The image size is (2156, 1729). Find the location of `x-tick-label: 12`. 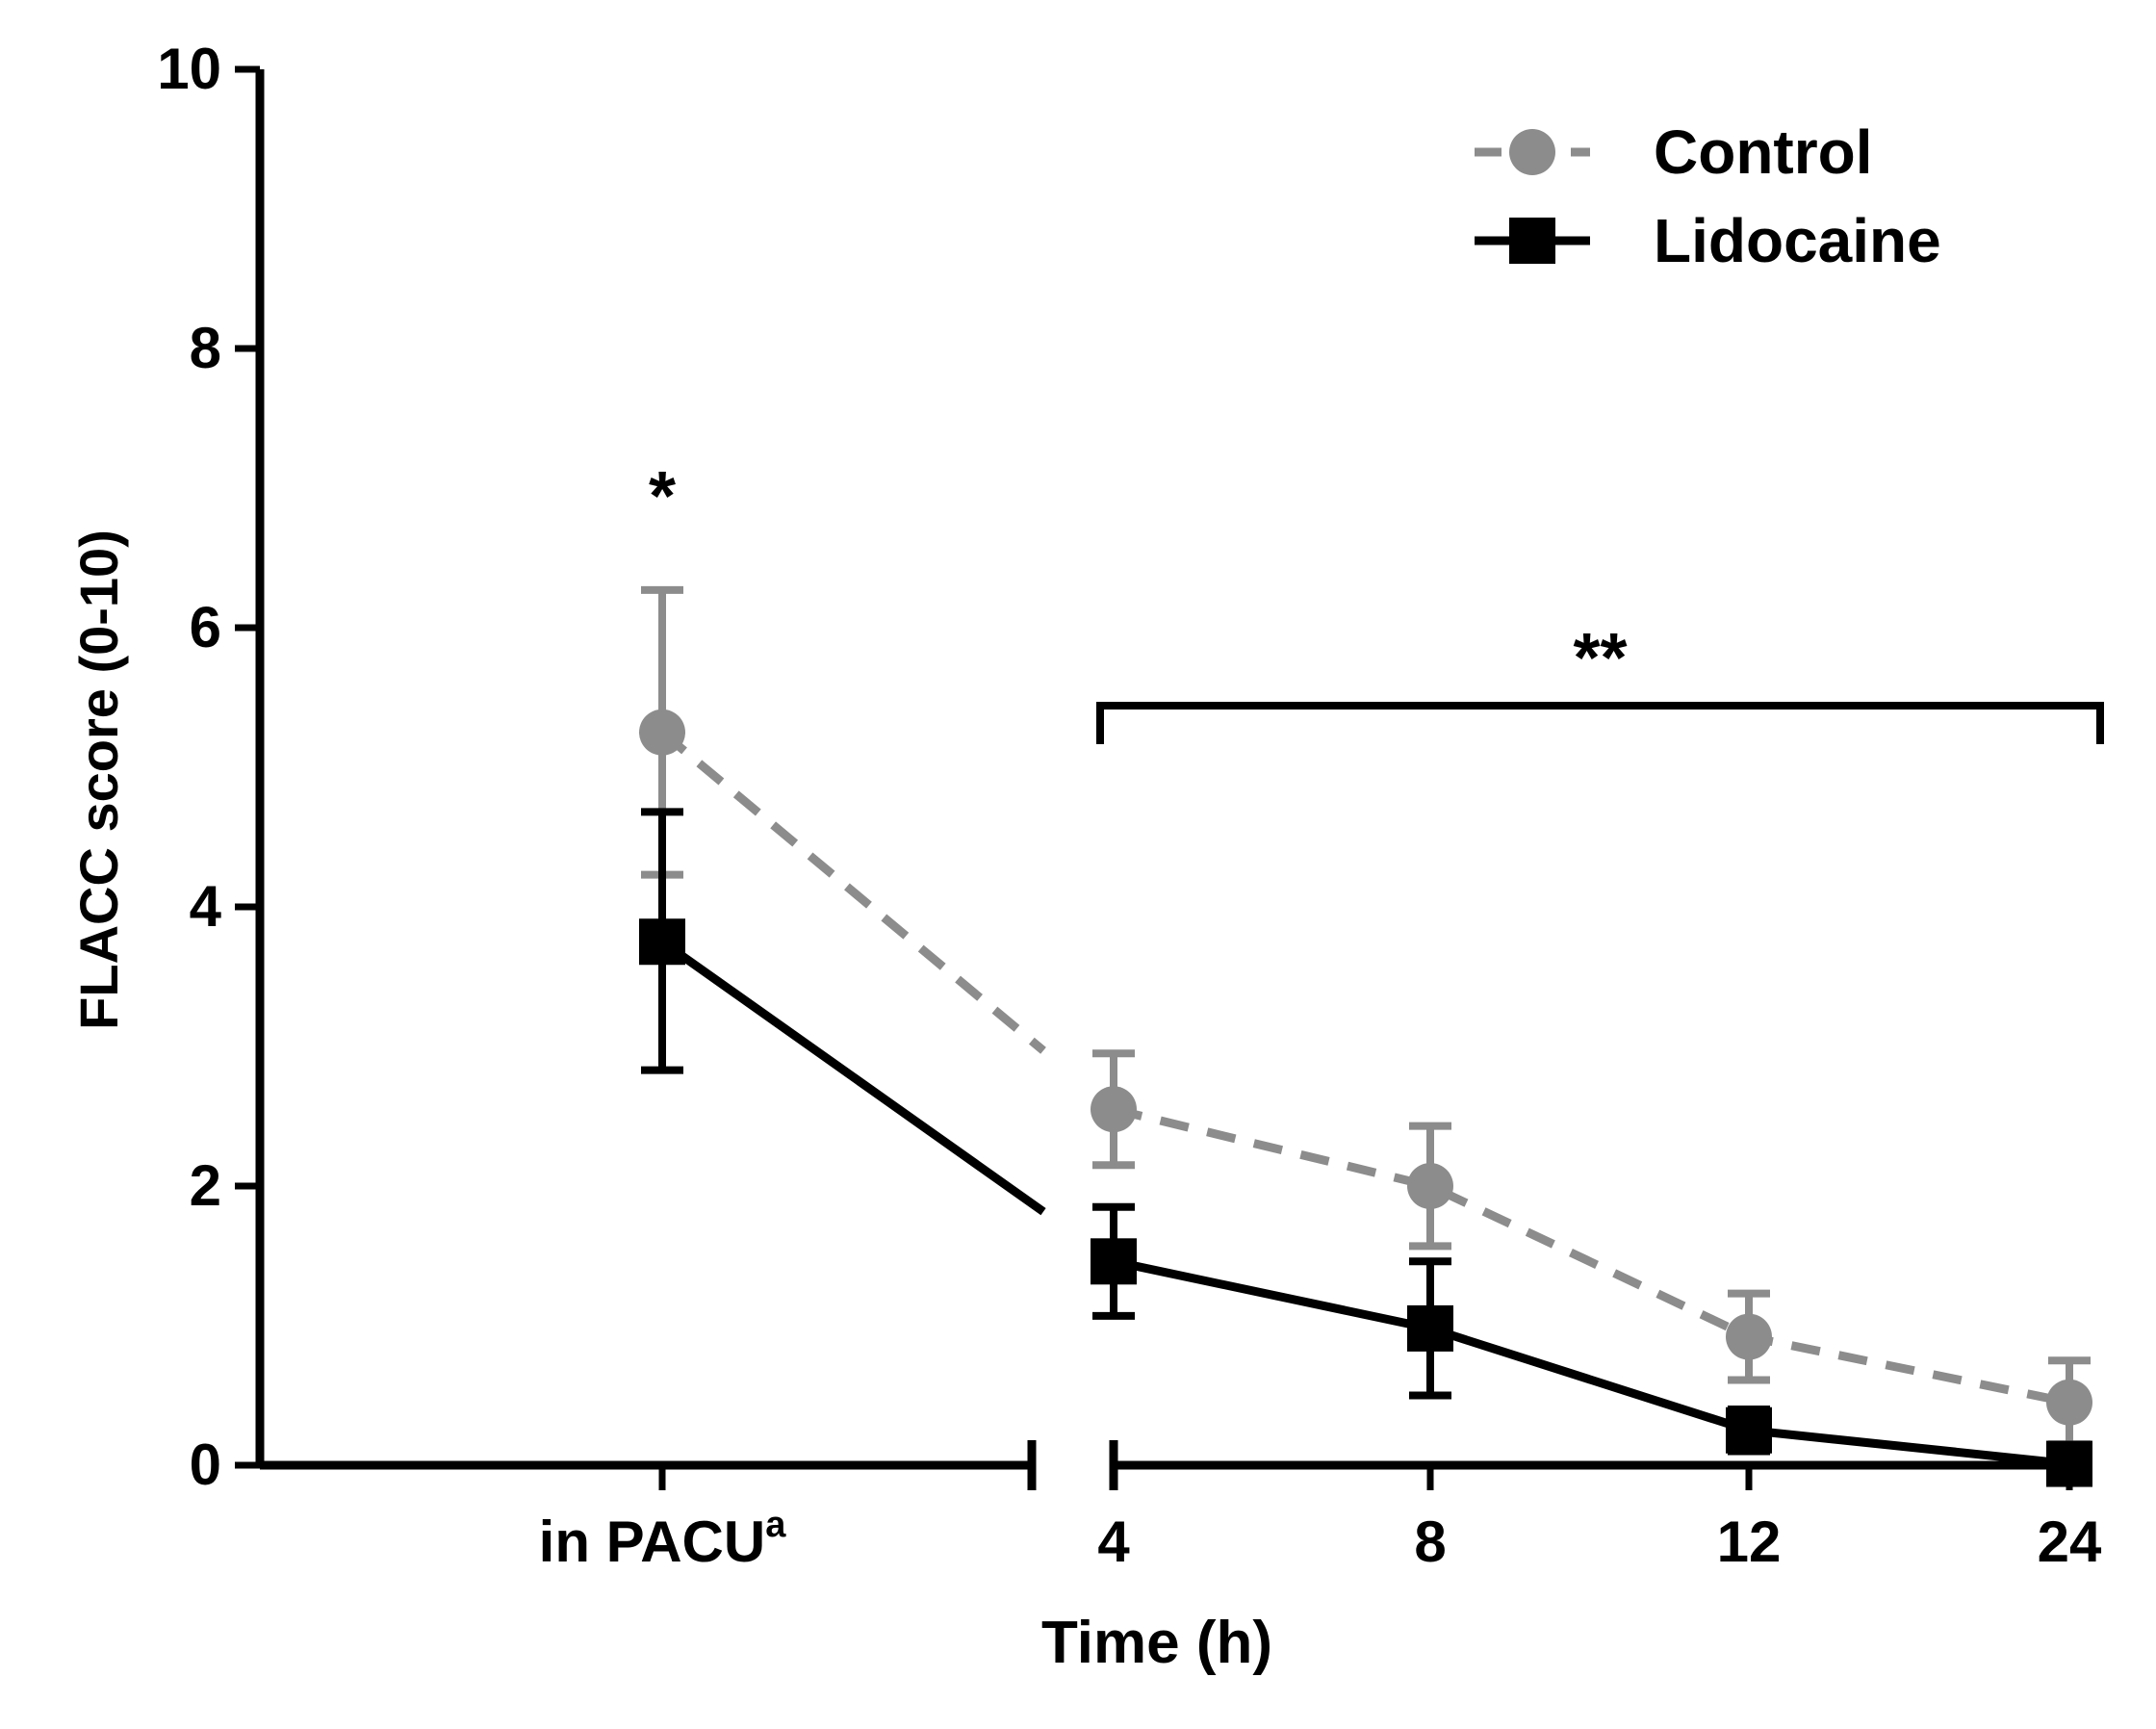

x-tick-label: 12 is located at coordinates (1749, 1542).